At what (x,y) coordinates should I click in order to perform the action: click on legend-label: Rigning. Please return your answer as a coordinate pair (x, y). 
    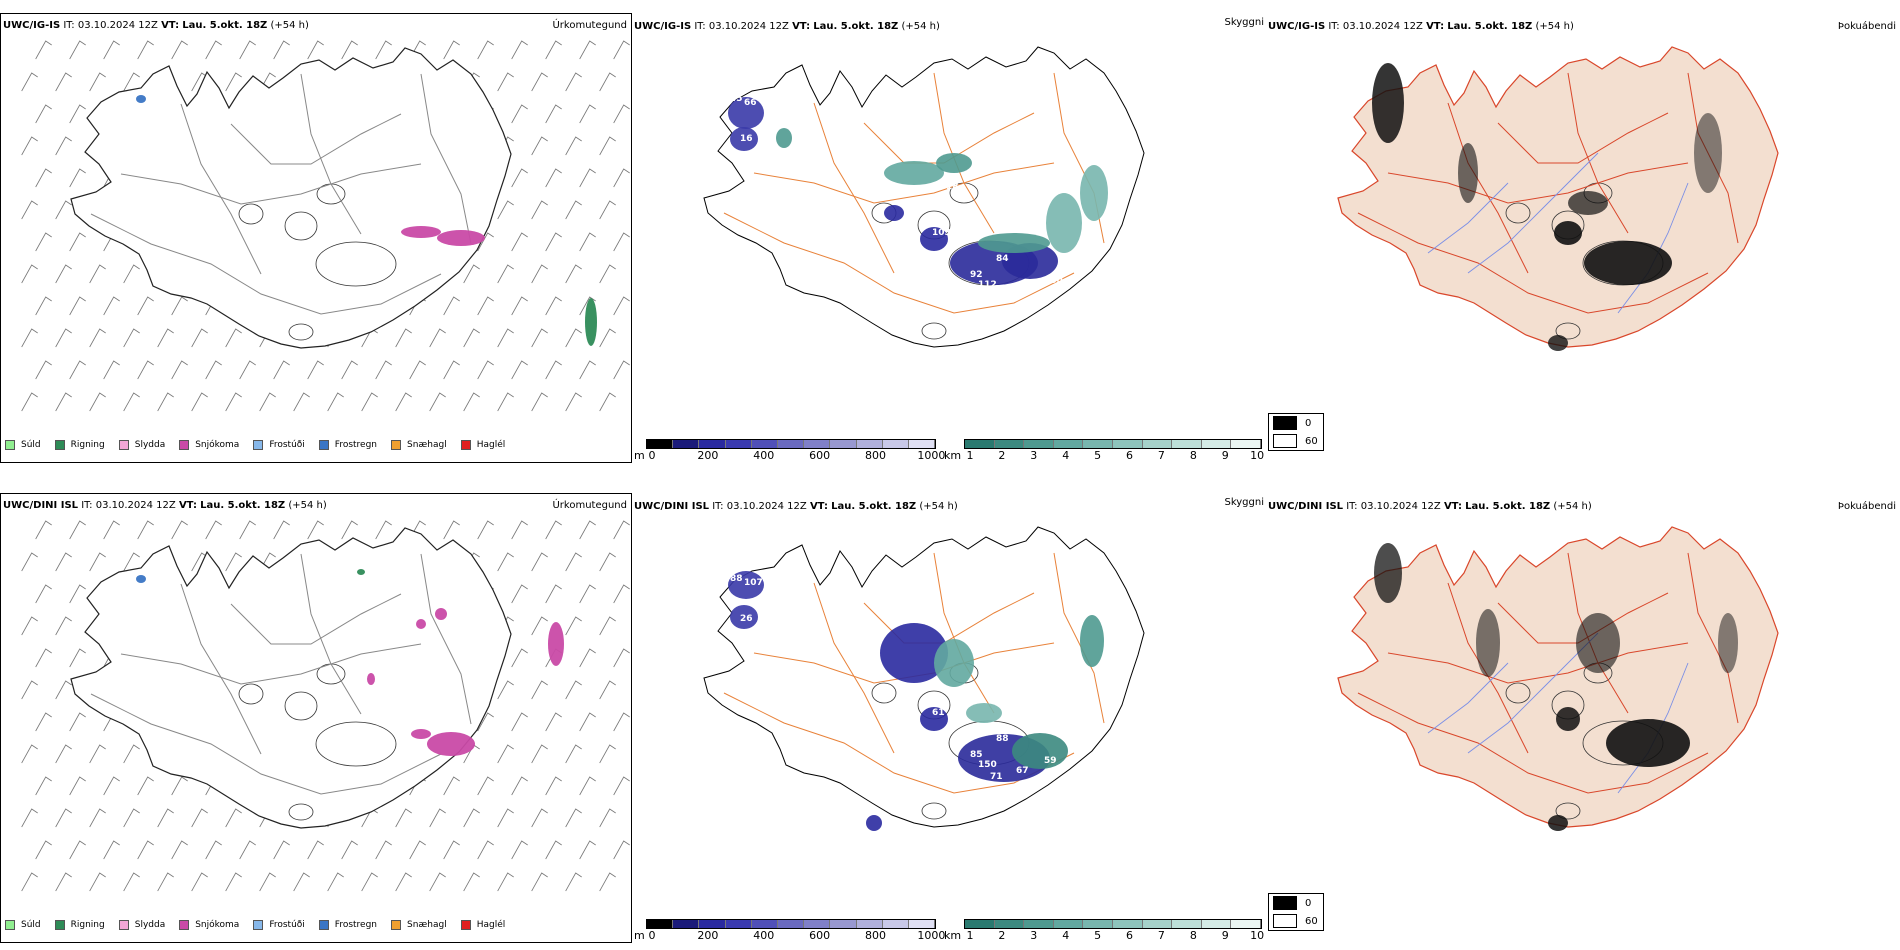
    Looking at the image, I should click on (87, 445).